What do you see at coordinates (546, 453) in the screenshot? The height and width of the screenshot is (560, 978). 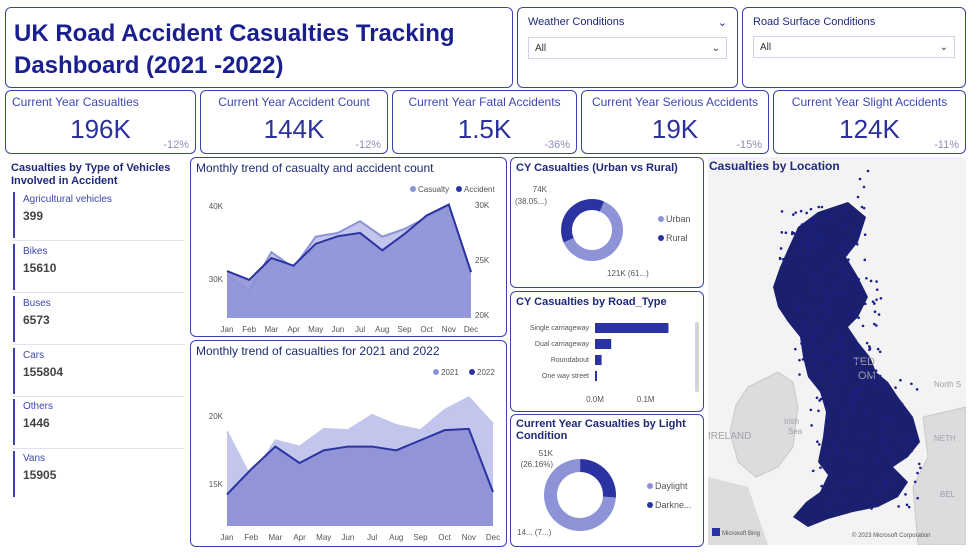 I see `data-label: 51K` at bounding box center [546, 453].